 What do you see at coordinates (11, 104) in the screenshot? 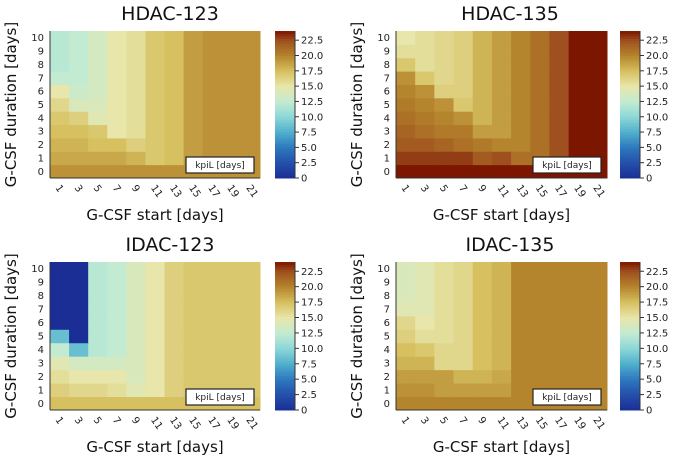
I see `y-axis-label: G-CSF duration [days]` at bounding box center [11, 104].